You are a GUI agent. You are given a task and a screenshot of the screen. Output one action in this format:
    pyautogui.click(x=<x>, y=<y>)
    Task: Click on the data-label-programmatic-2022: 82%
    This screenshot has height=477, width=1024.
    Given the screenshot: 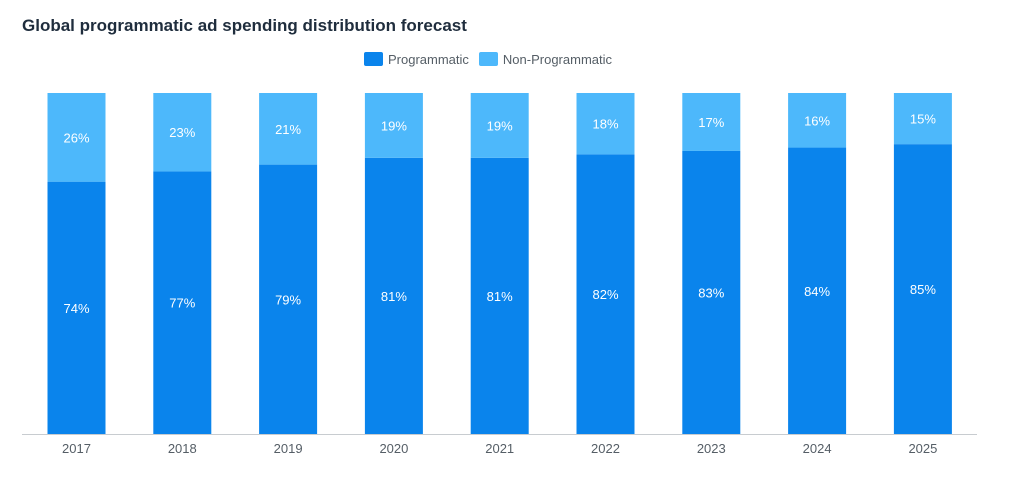 What is the action you would take?
    pyautogui.click(x=605, y=294)
    